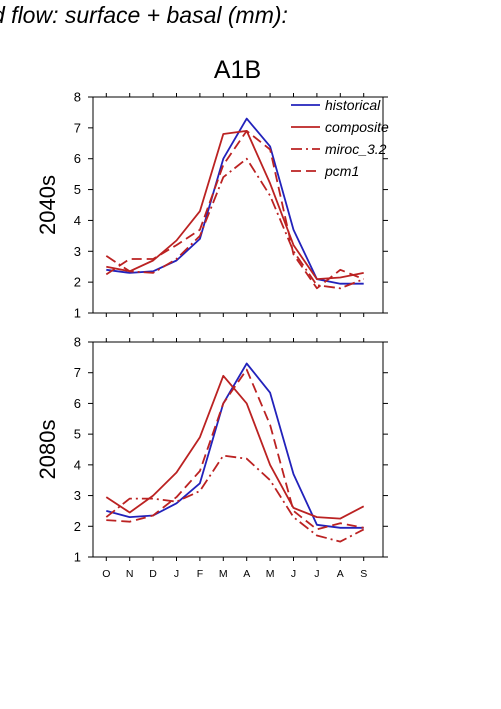 The width and height of the screenshot is (501, 709). I want to click on page-title: d flow: surface + basal (mm):, so click(144, 15).